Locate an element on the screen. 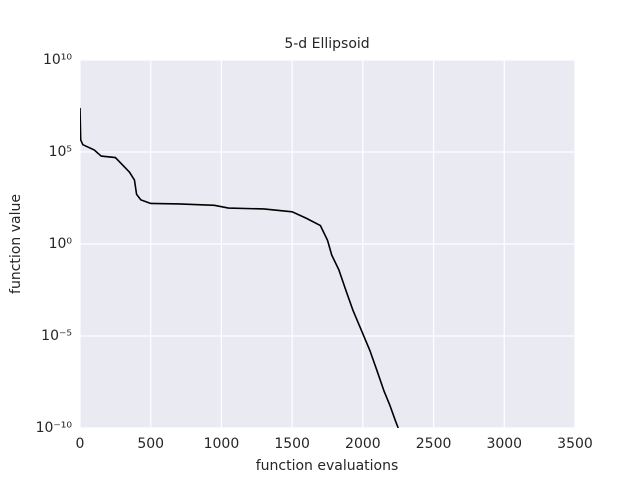 This screenshot has height=484, width=640. x-tick-label: 0 is located at coordinates (80, 444).